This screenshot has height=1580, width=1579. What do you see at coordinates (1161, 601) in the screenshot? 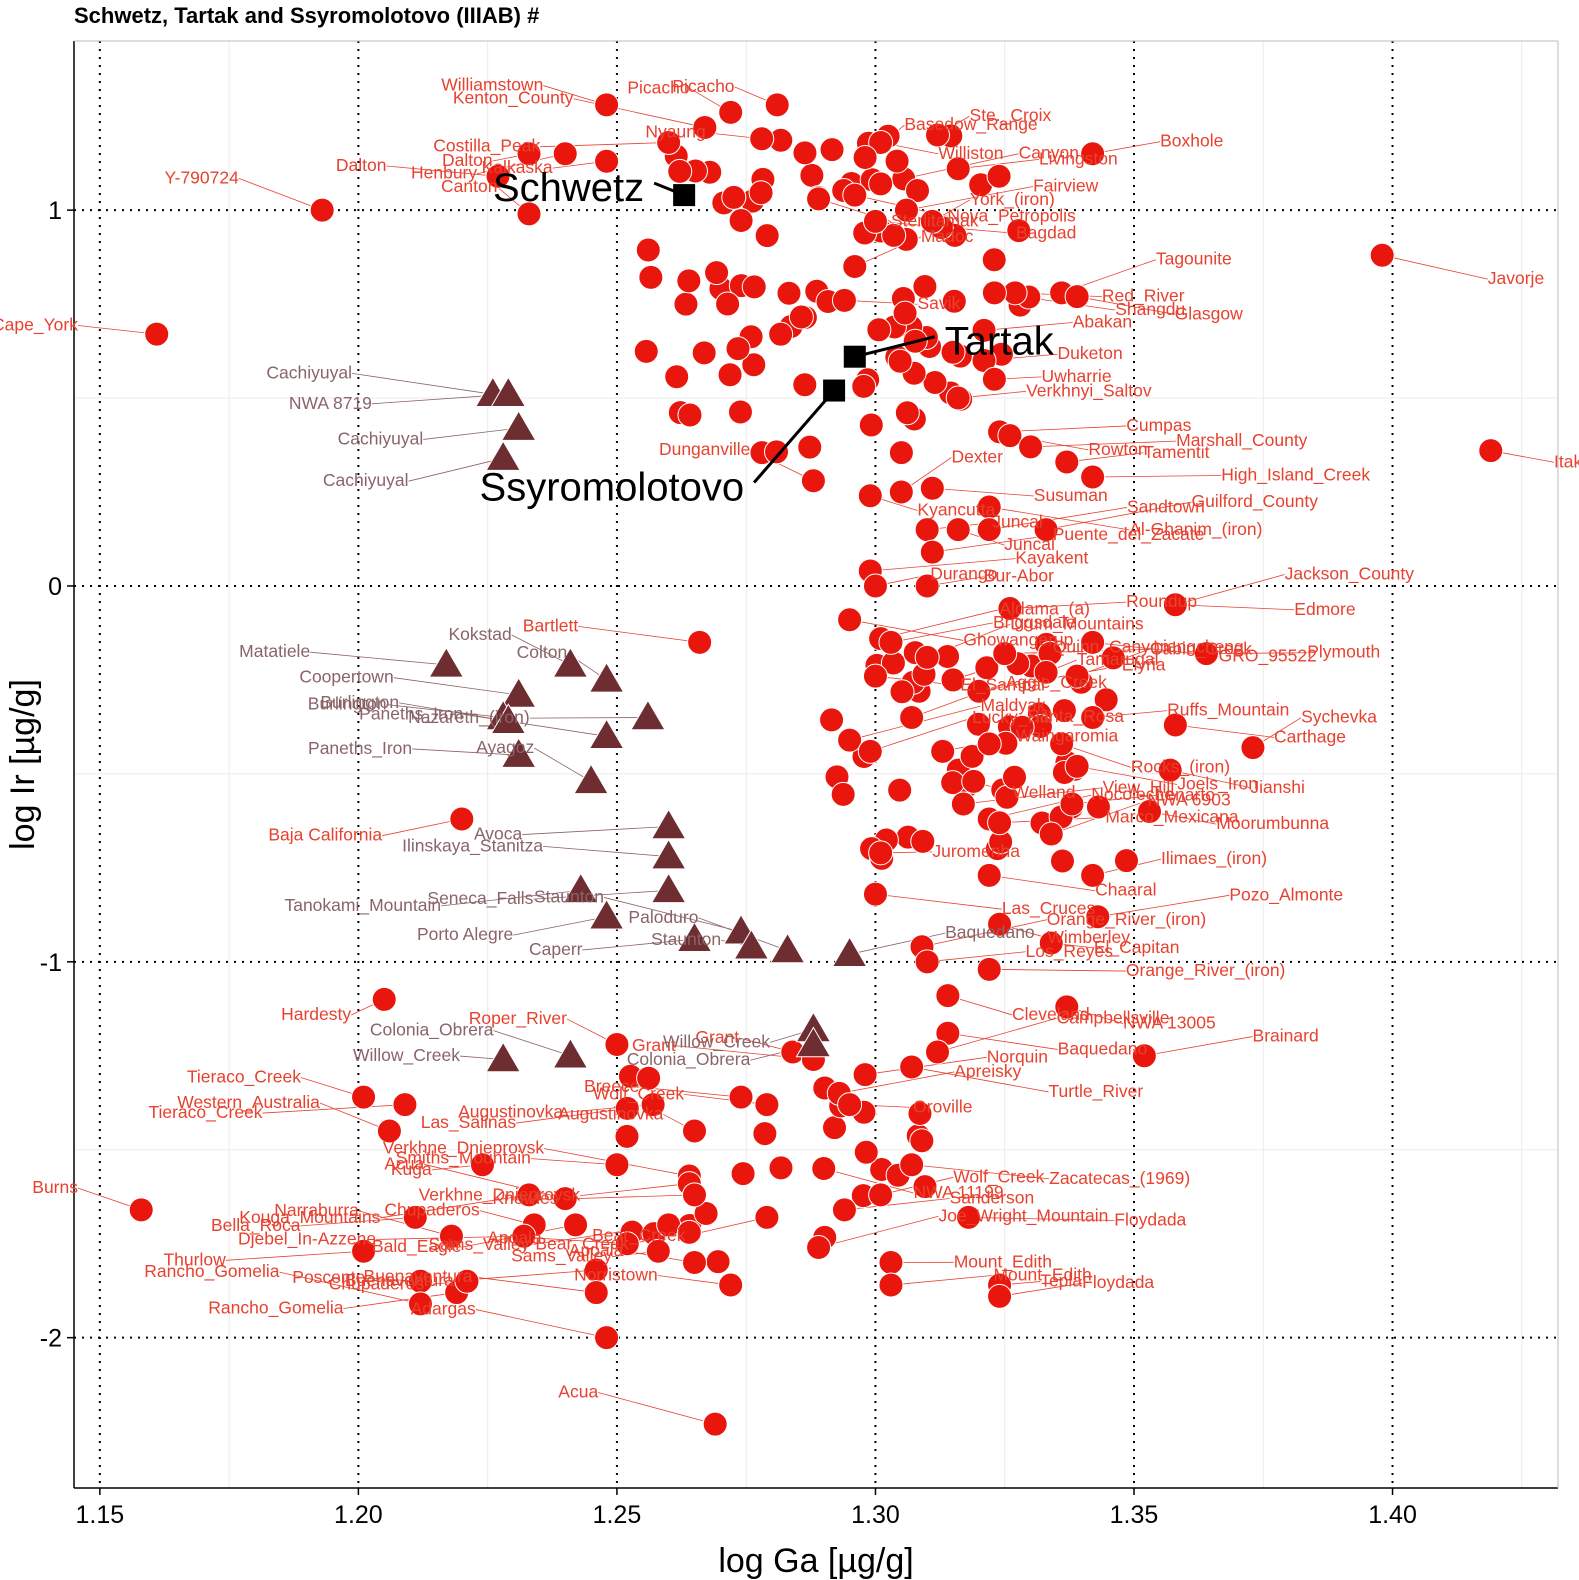
I see `point-label: Roundup` at bounding box center [1161, 601].